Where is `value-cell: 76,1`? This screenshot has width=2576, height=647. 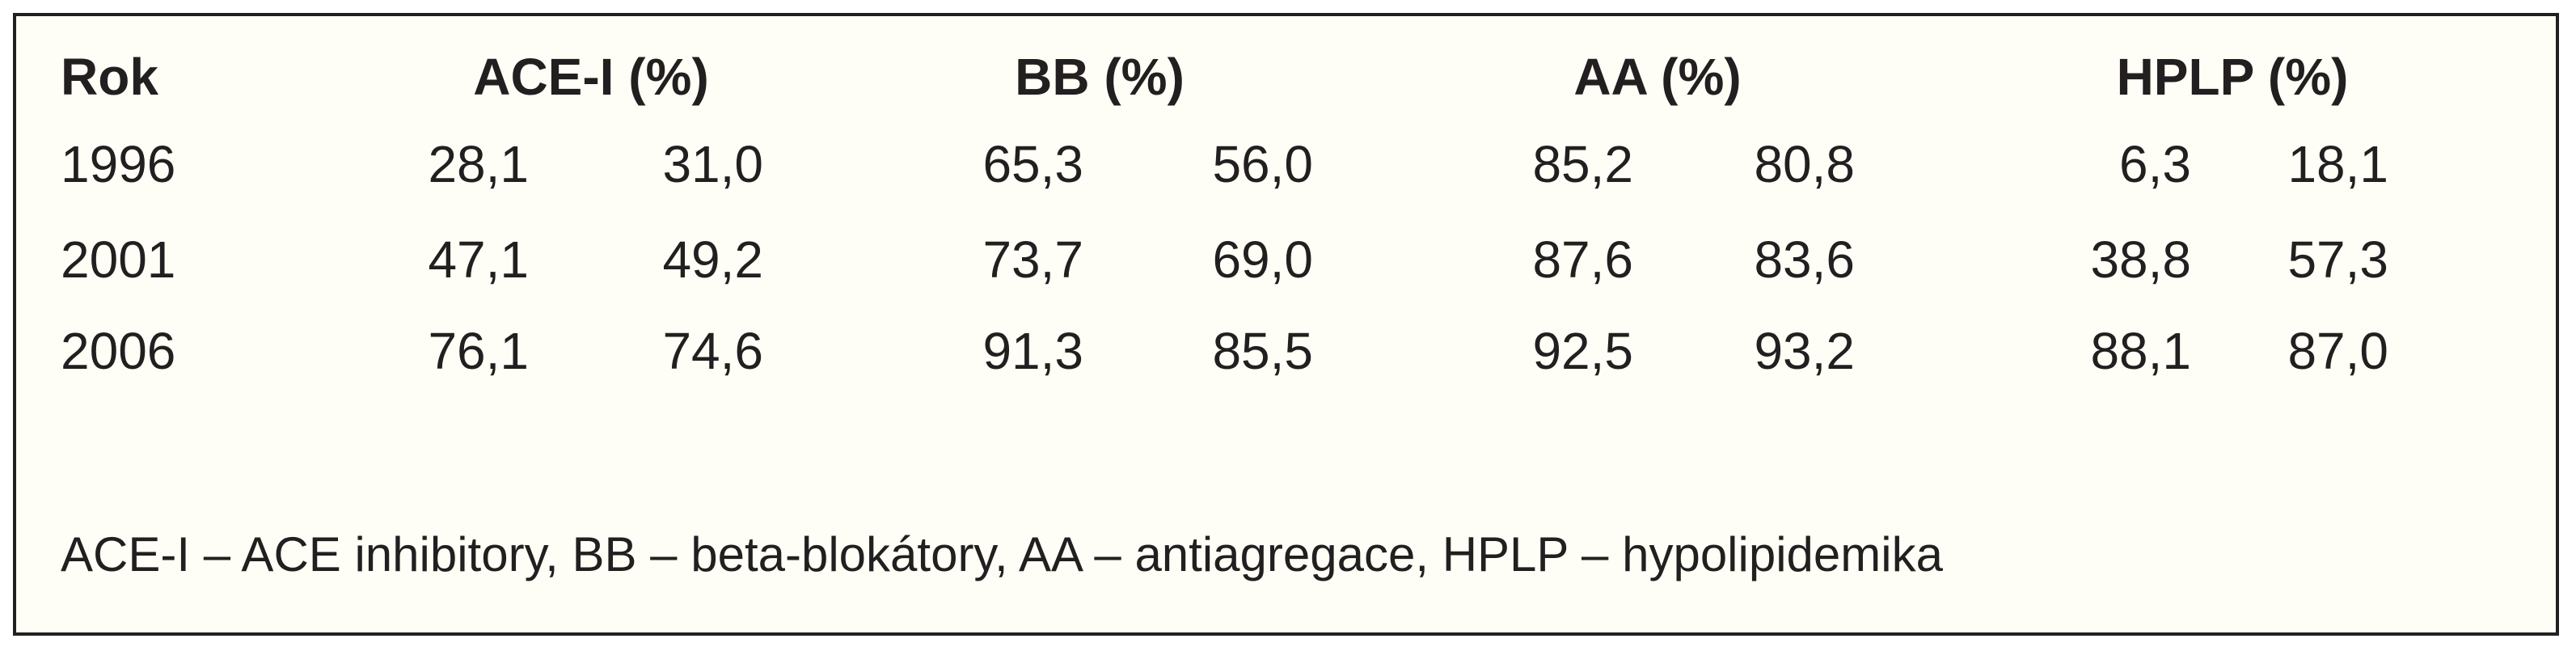 value-cell: 76,1 is located at coordinates (478, 351).